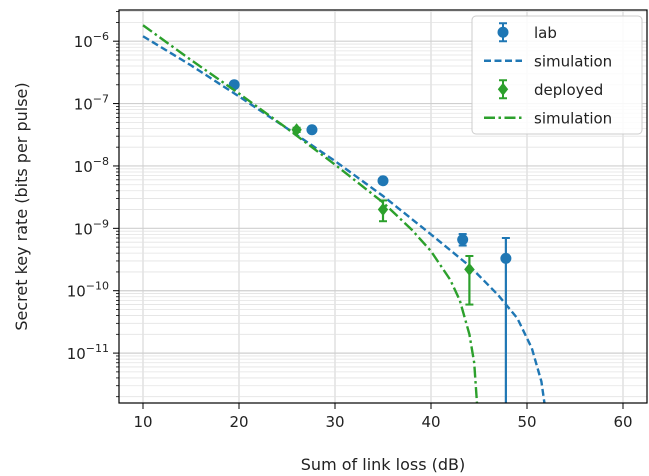 The height and width of the screenshot is (476, 649). I want to click on legend-entry: deployed, so click(550, 89).